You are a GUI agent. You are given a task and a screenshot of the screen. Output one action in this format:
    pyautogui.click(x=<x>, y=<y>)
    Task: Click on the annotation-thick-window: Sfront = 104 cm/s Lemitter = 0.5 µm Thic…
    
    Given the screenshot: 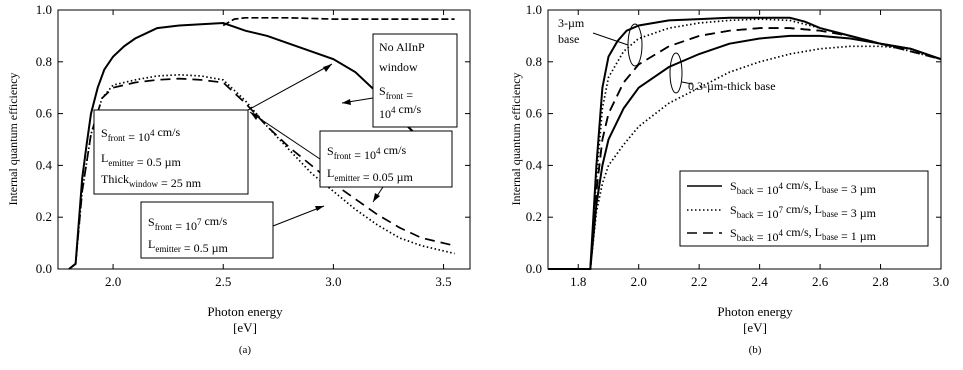 What is the action you would take?
    pyautogui.click(x=171, y=152)
    